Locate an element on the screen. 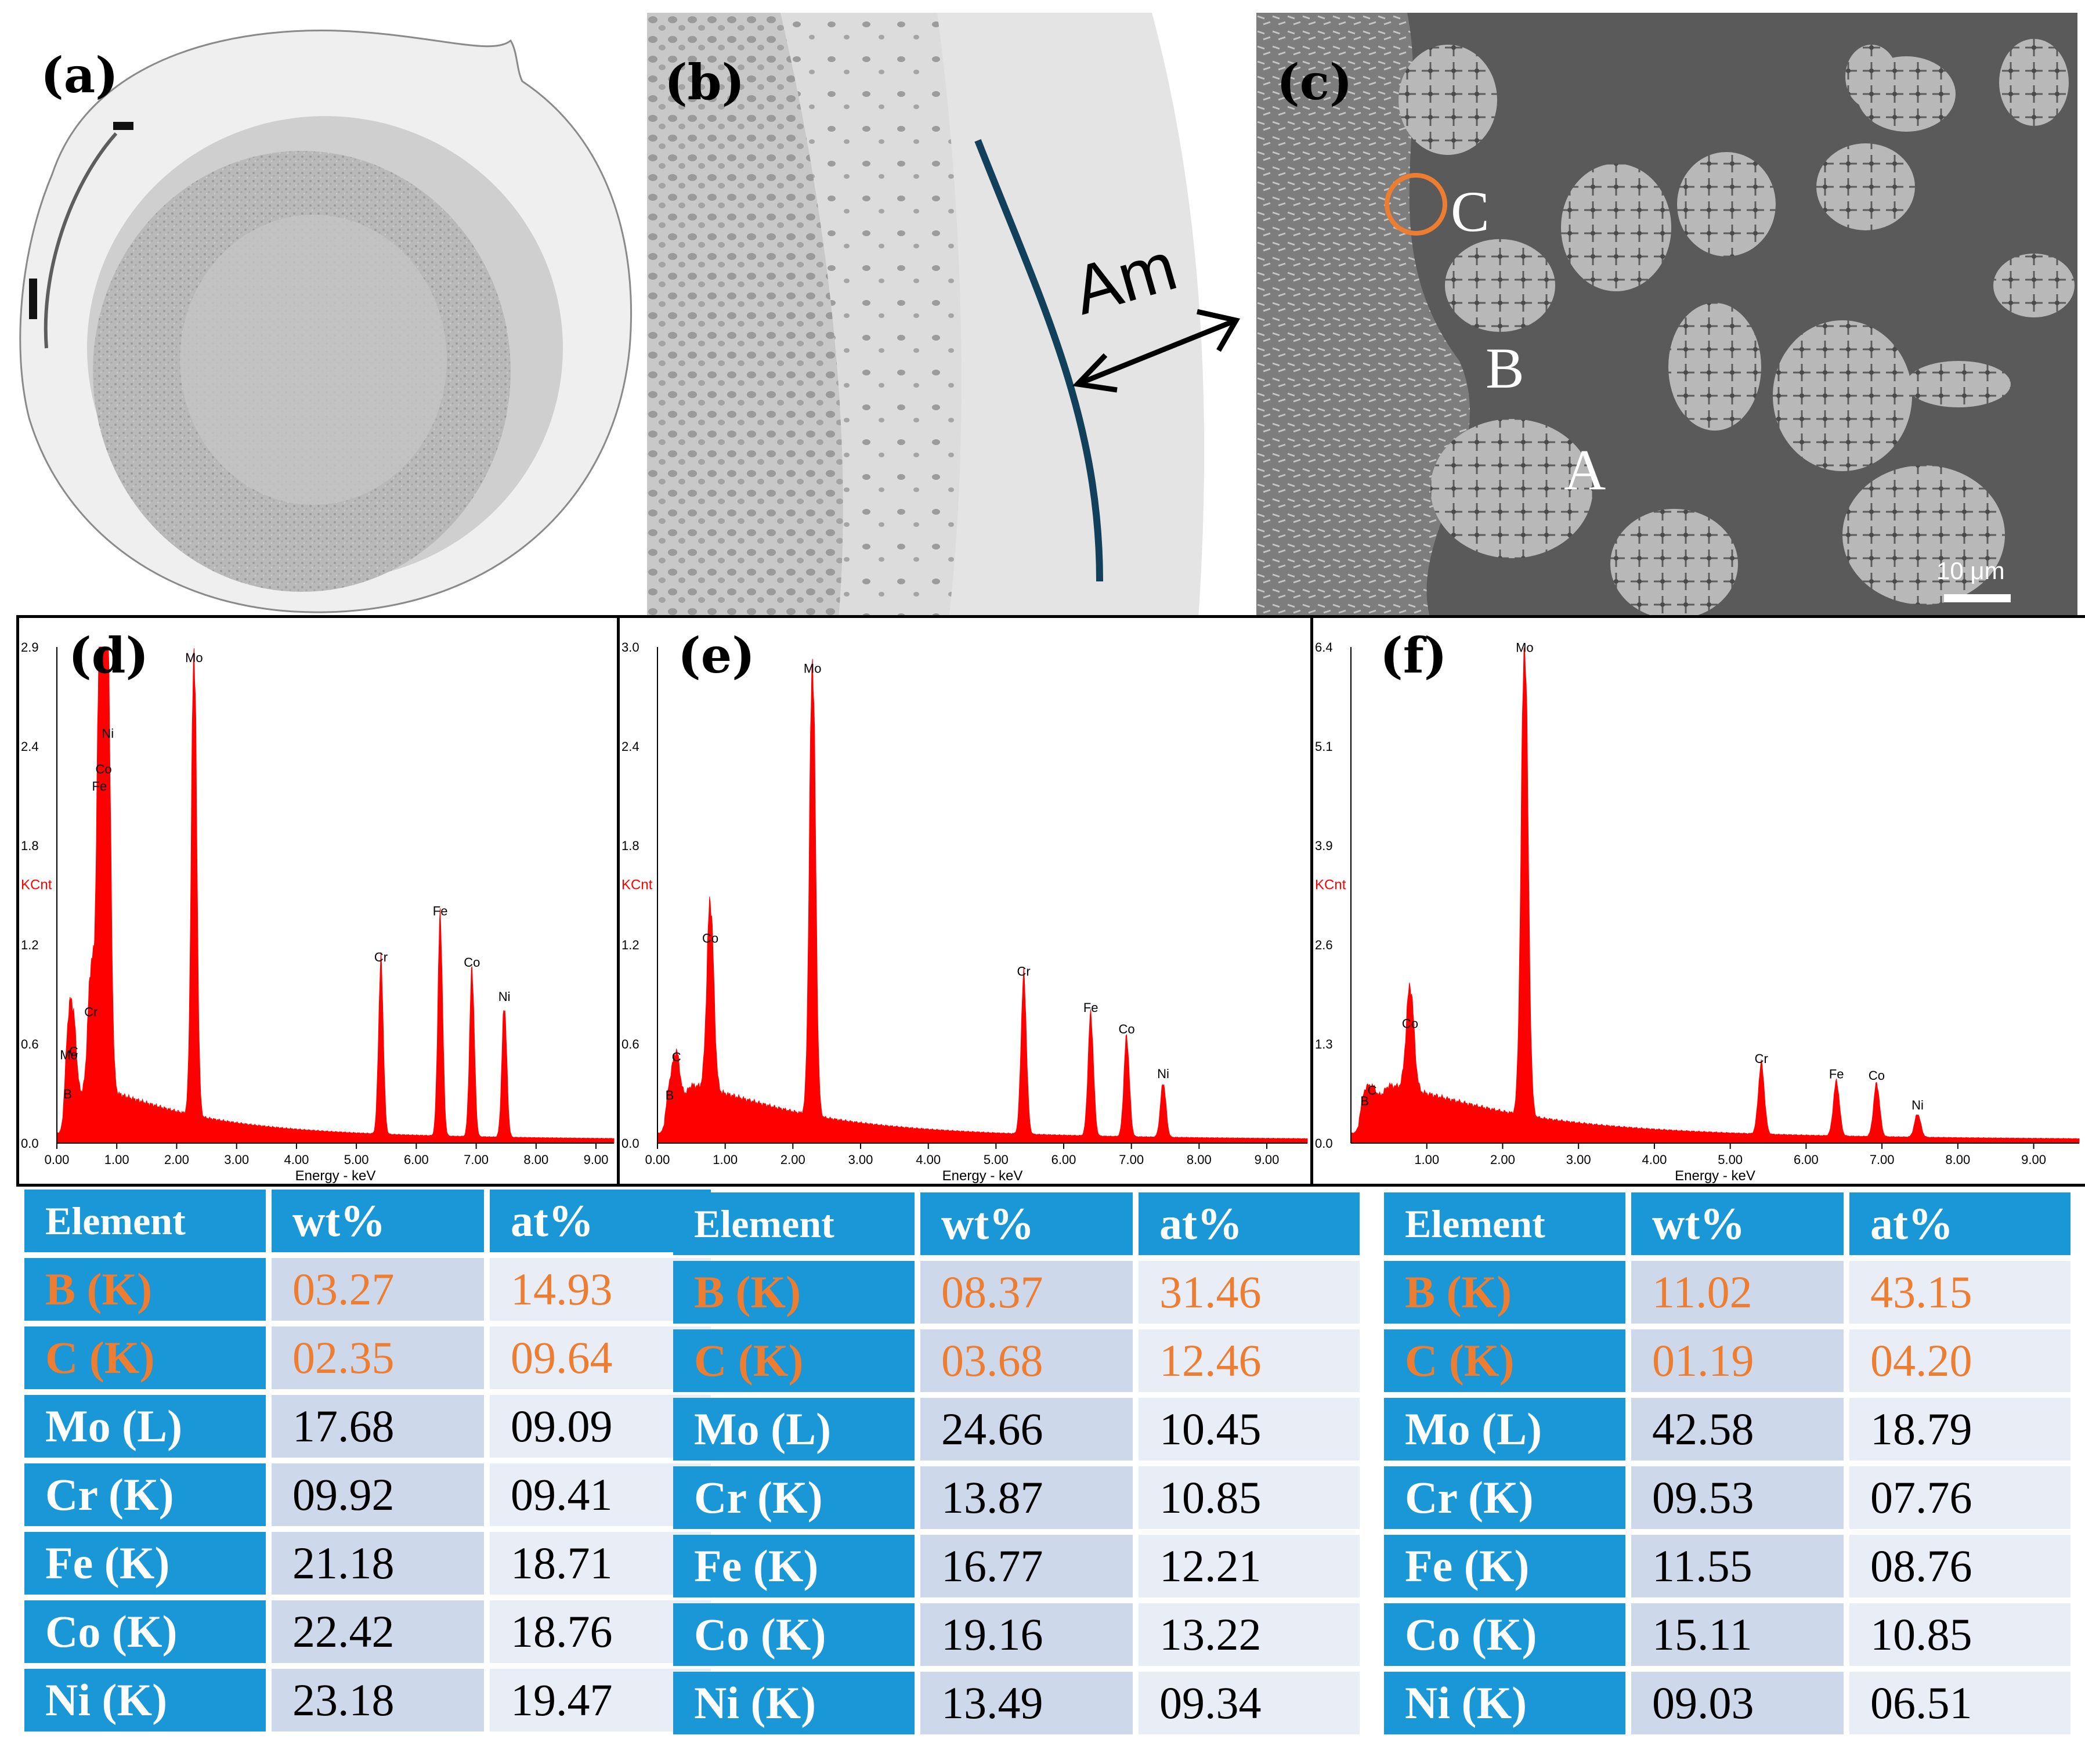 The height and width of the screenshot is (1764, 2085). y-tick-label: 1.2 is located at coordinates (30, 945).